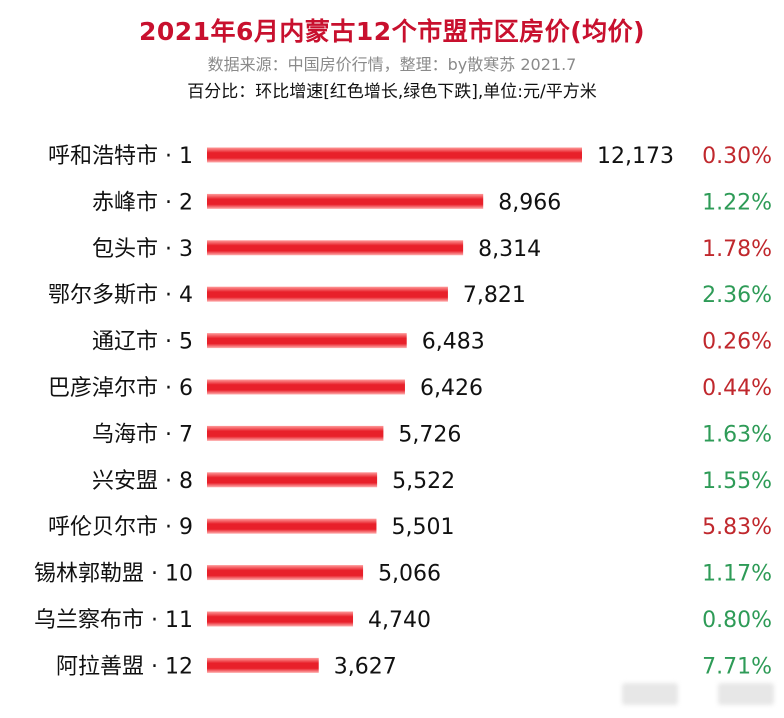  What do you see at coordinates (142, 202) in the screenshot?
I see `category-label: 赤峰市 · 2` at bounding box center [142, 202].